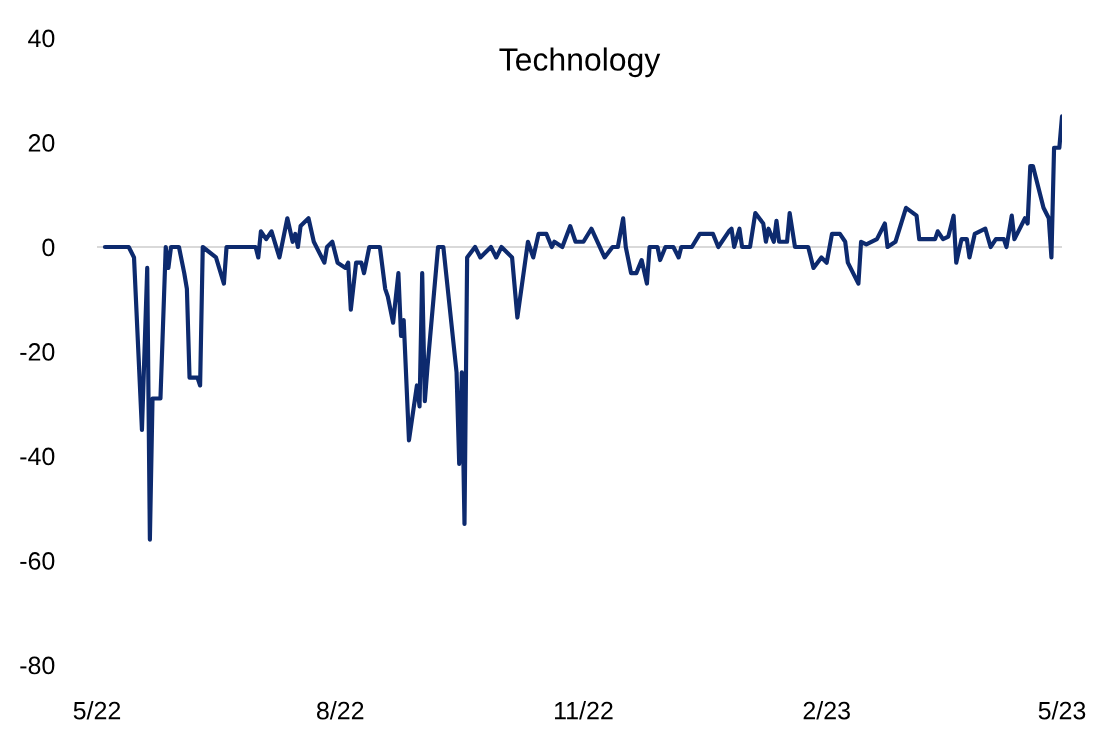 This screenshot has height=733, width=1107. Describe the element at coordinates (41, 143) in the screenshot. I see `y-tick-label: 20` at that location.